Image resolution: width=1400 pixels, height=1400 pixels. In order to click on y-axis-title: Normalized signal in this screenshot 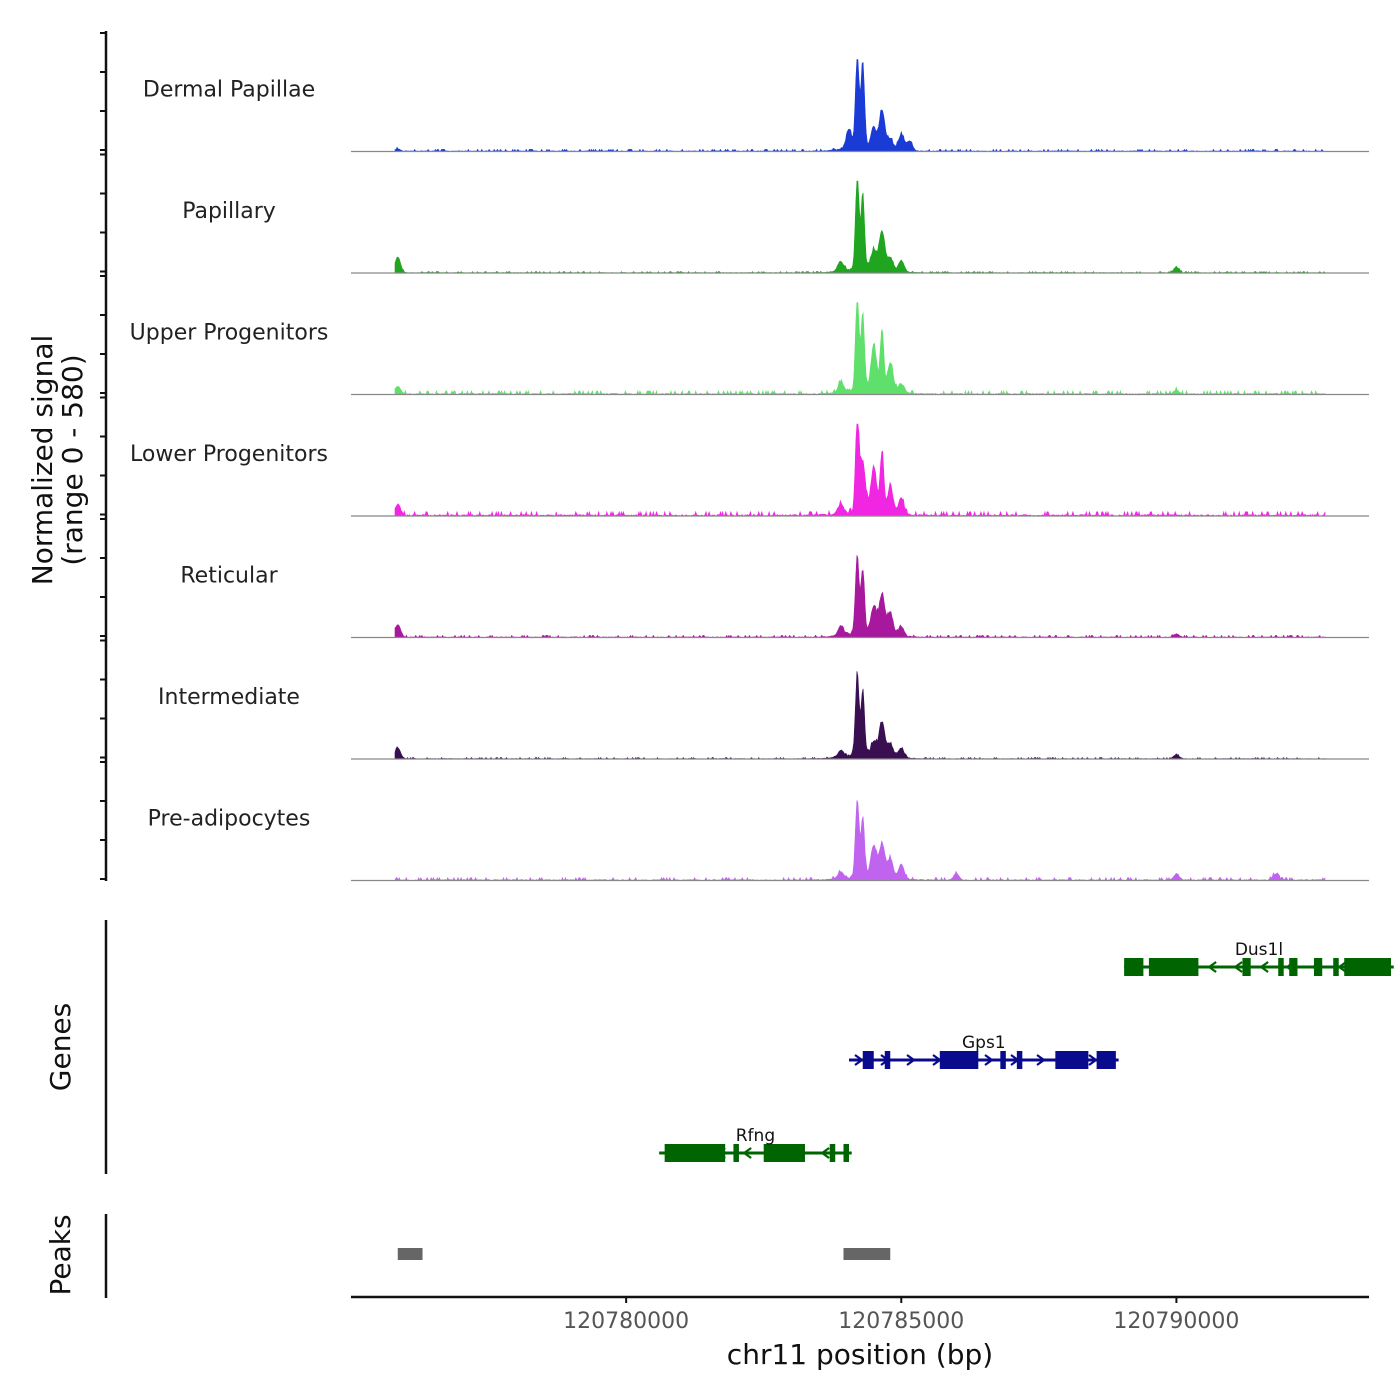, I will do `click(42, 460)`.